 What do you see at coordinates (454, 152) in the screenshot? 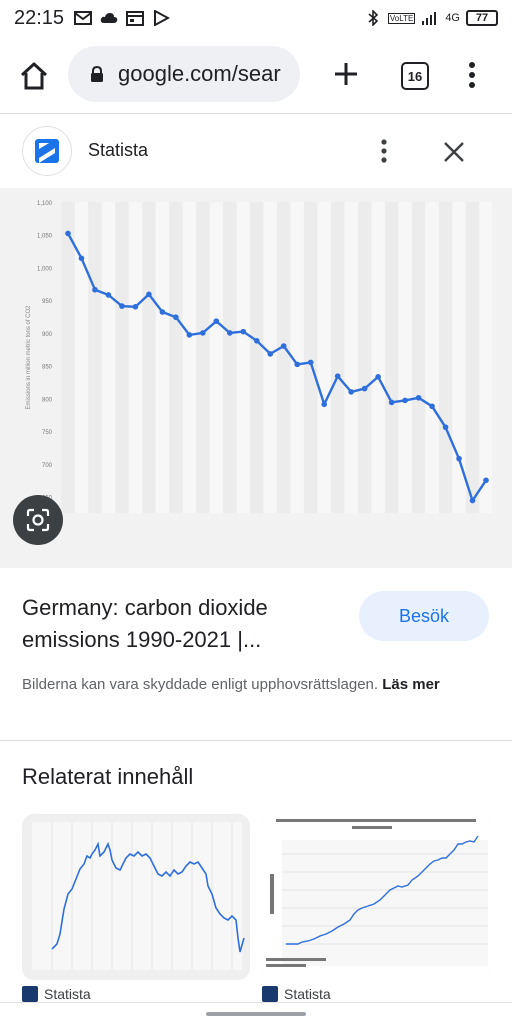
I see `close-icon` at bounding box center [454, 152].